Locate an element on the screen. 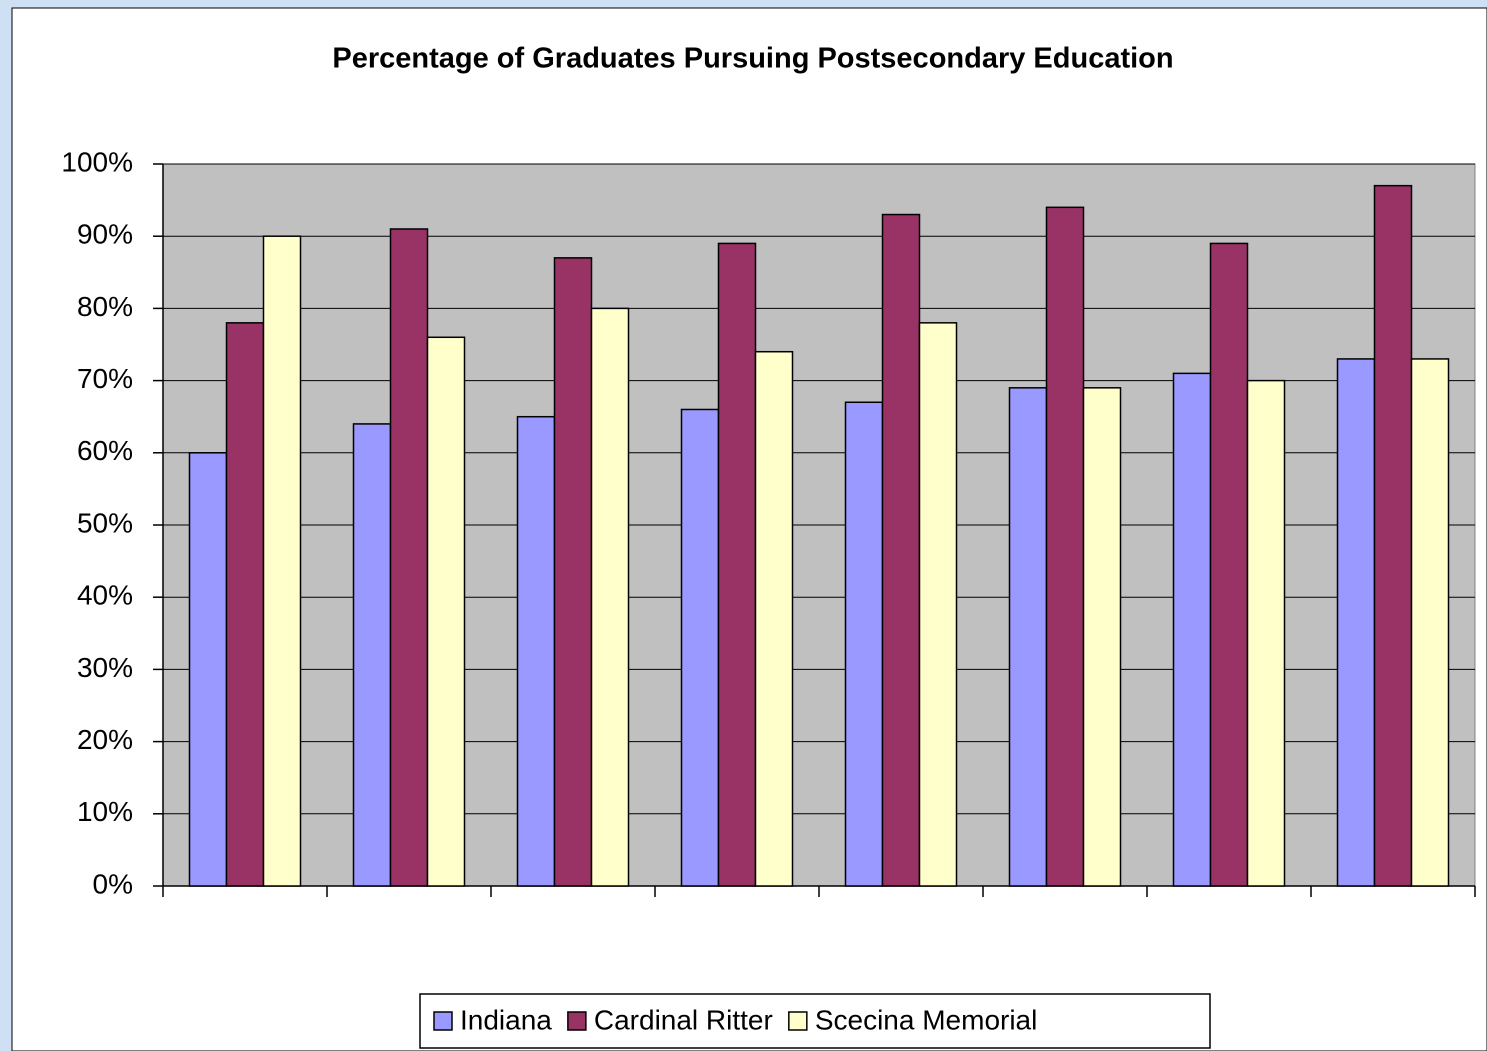 The width and height of the screenshot is (1487, 1051). y-tick-label: 20% is located at coordinates (105, 739).